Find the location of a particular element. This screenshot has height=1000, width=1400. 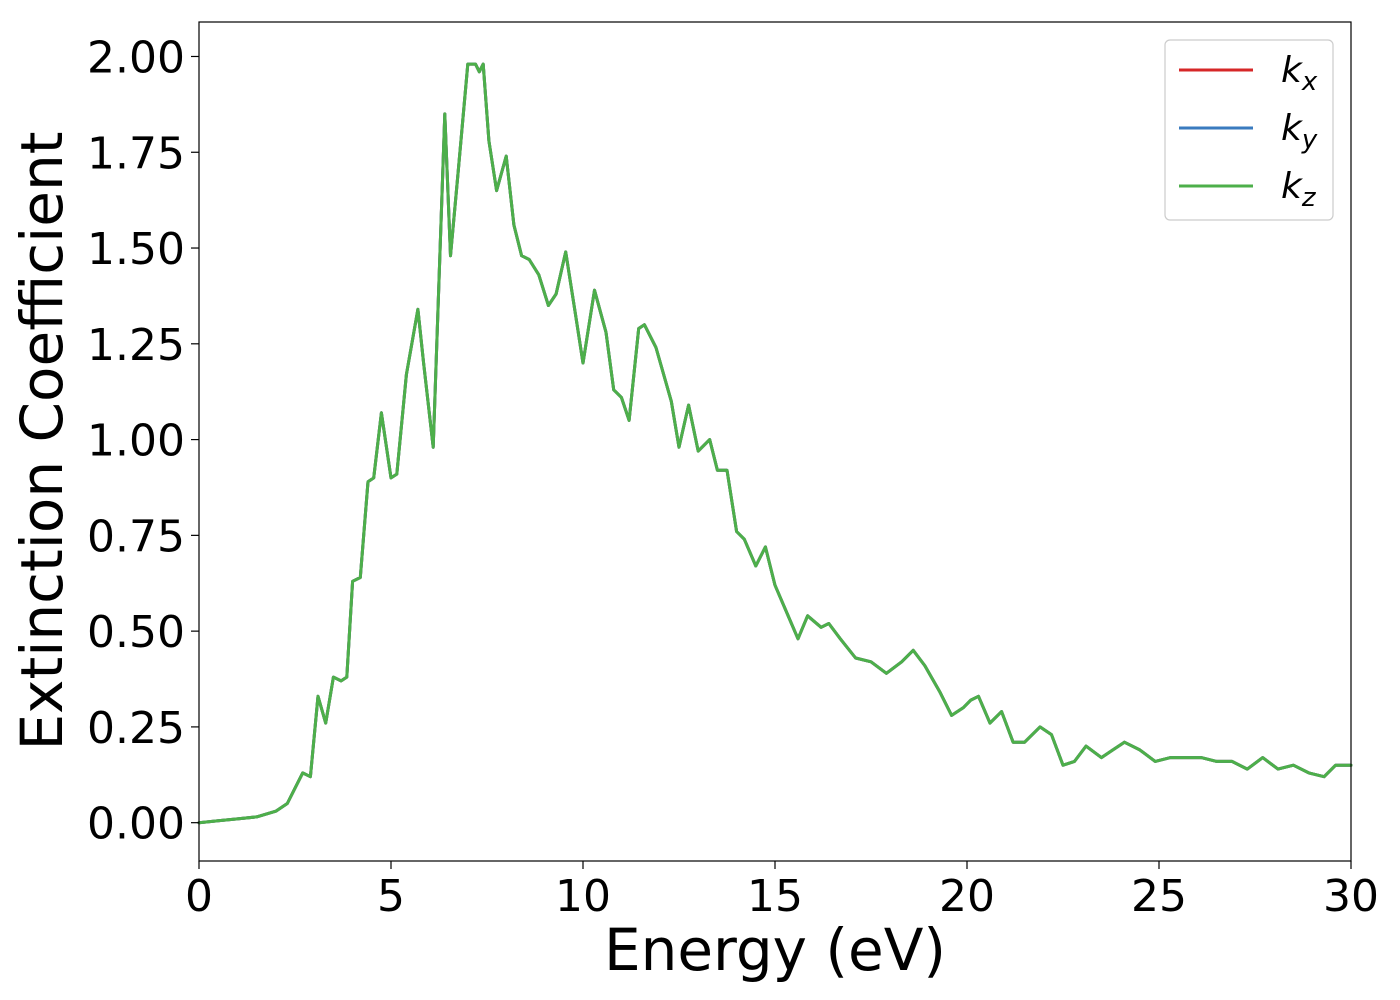

x-tick-label: 0 is located at coordinates (199, 896).